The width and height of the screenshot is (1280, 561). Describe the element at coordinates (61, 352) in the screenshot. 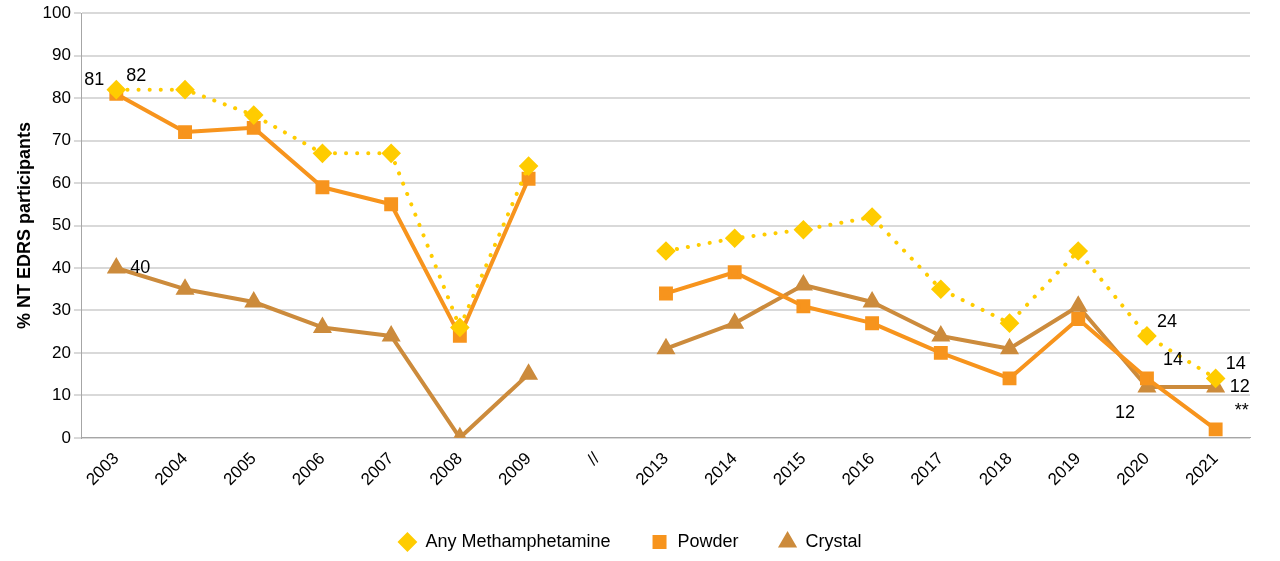

I see `y-tick-label: 20` at that location.